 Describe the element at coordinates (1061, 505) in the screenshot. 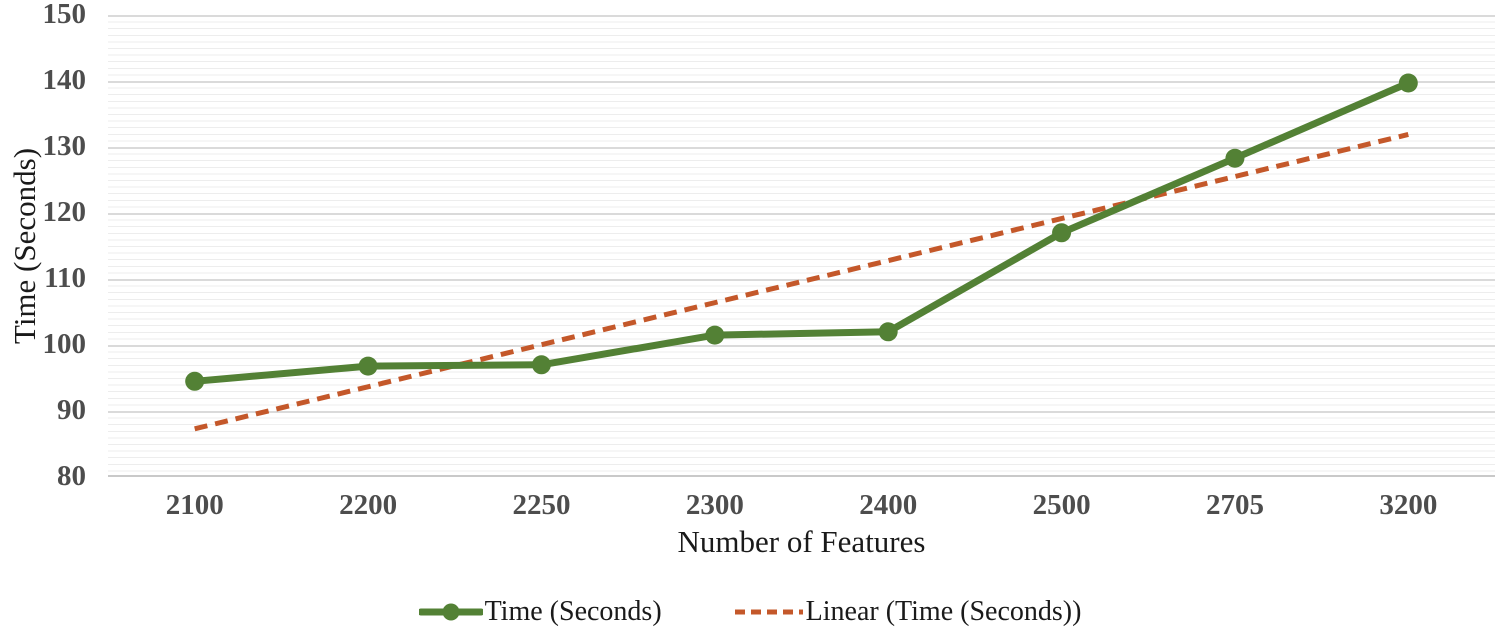

I see `x-axis-tick-label: 2500` at that location.